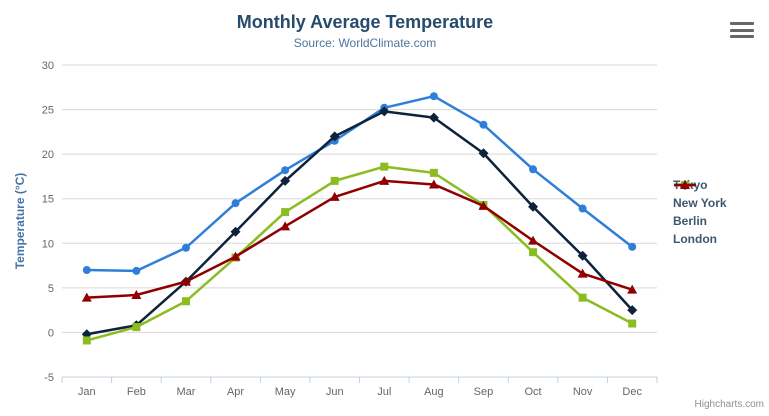  I want to click on legend-item-label: New York, so click(700, 203).